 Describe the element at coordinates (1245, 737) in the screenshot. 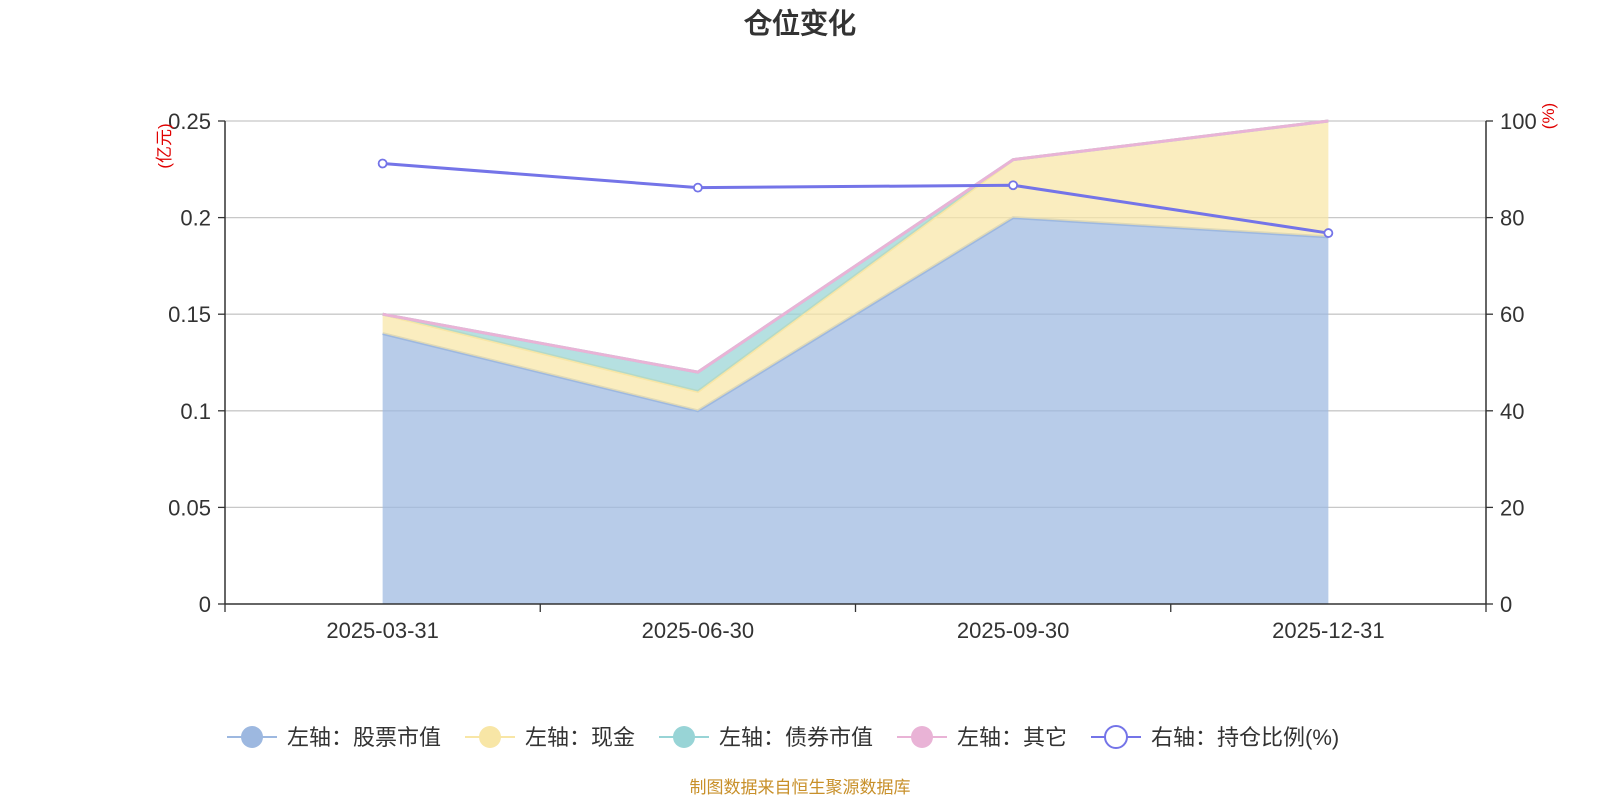

I see `legend-label: 右轴：持仓比例(%)` at that location.